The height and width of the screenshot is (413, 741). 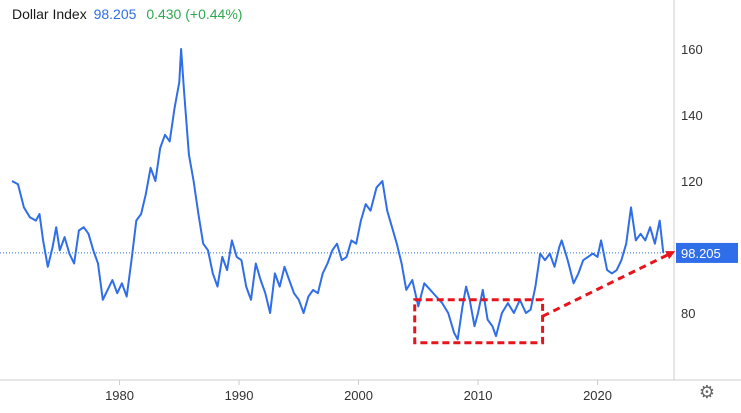 I want to click on y-tick-label: 160, so click(x=692, y=49).